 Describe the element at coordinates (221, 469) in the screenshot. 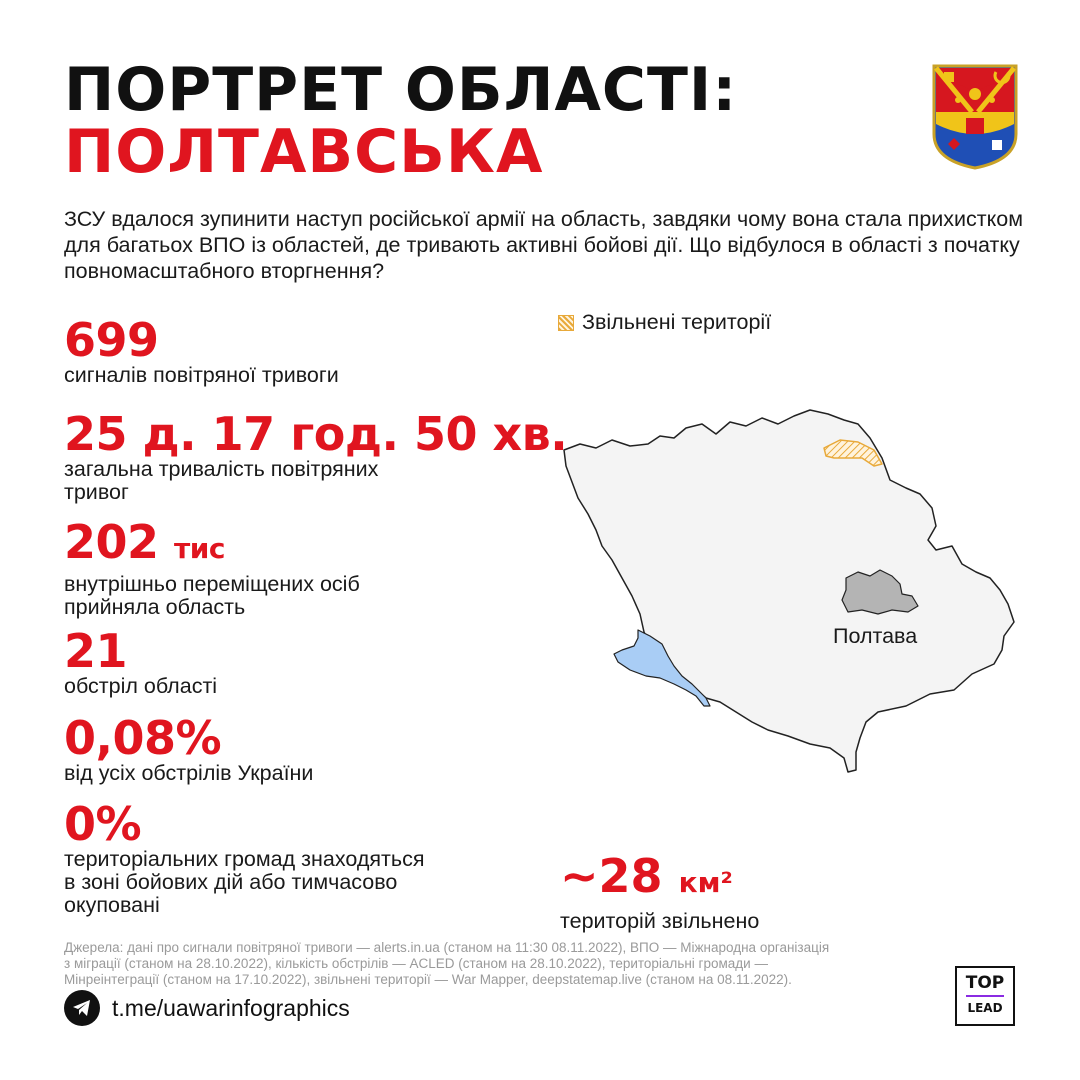

I see `stat-label: загальна тривалість повітряних` at that location.